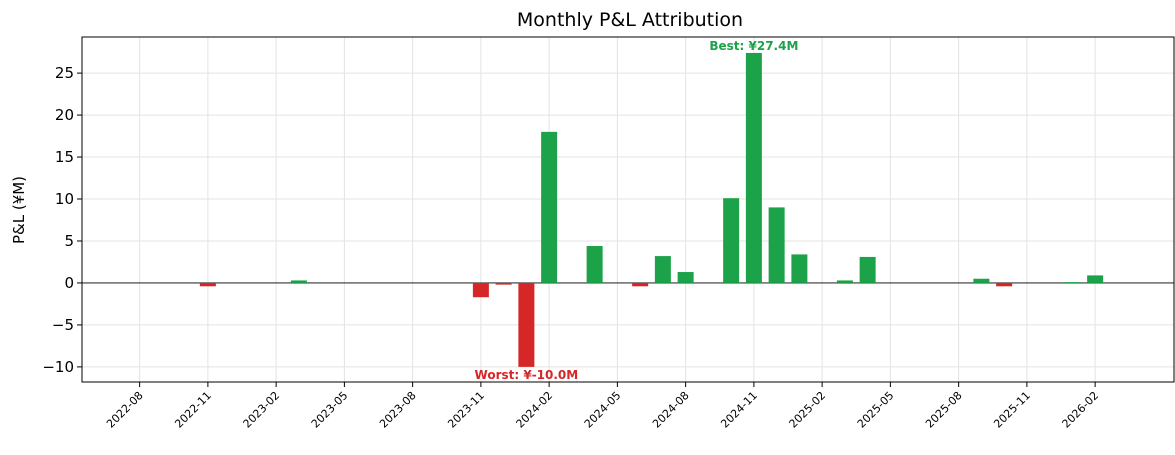 This screenshot has width=1175, height=455. Describe the element at coordinates (808, 410) in the screenshot. I see `x-tick-label: 2025-02` at that location.